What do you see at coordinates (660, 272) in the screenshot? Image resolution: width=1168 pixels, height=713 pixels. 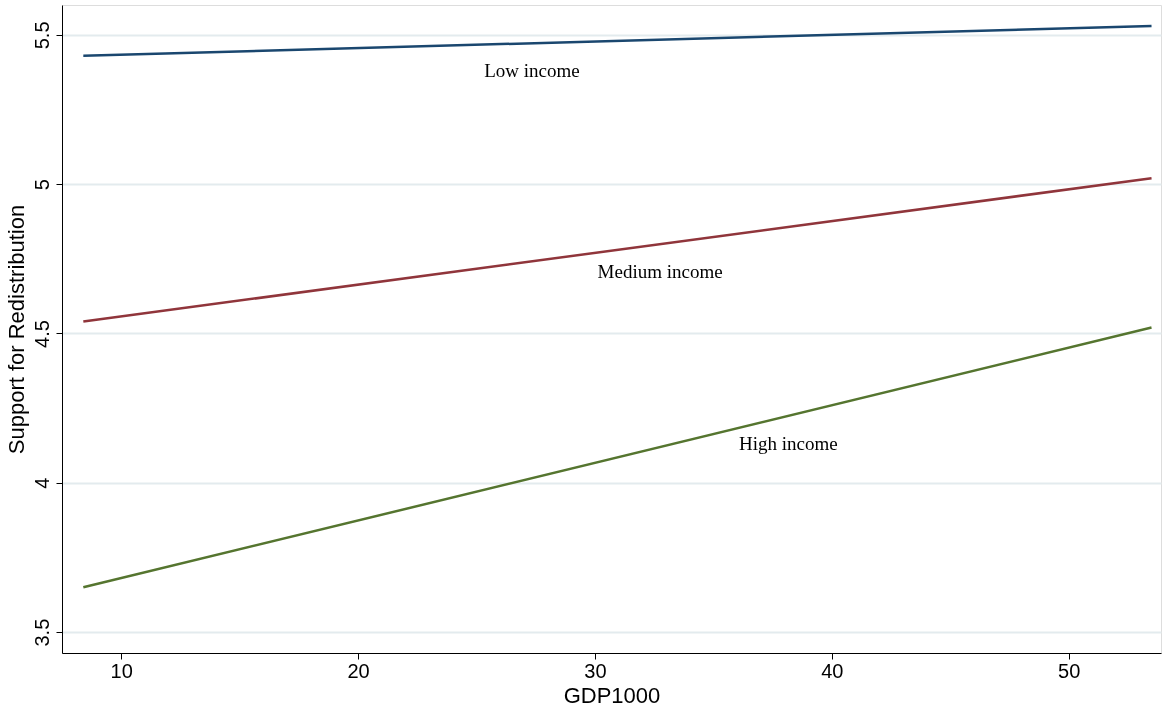 I see `series-label: Medium income` at bounding box center [660, 272].